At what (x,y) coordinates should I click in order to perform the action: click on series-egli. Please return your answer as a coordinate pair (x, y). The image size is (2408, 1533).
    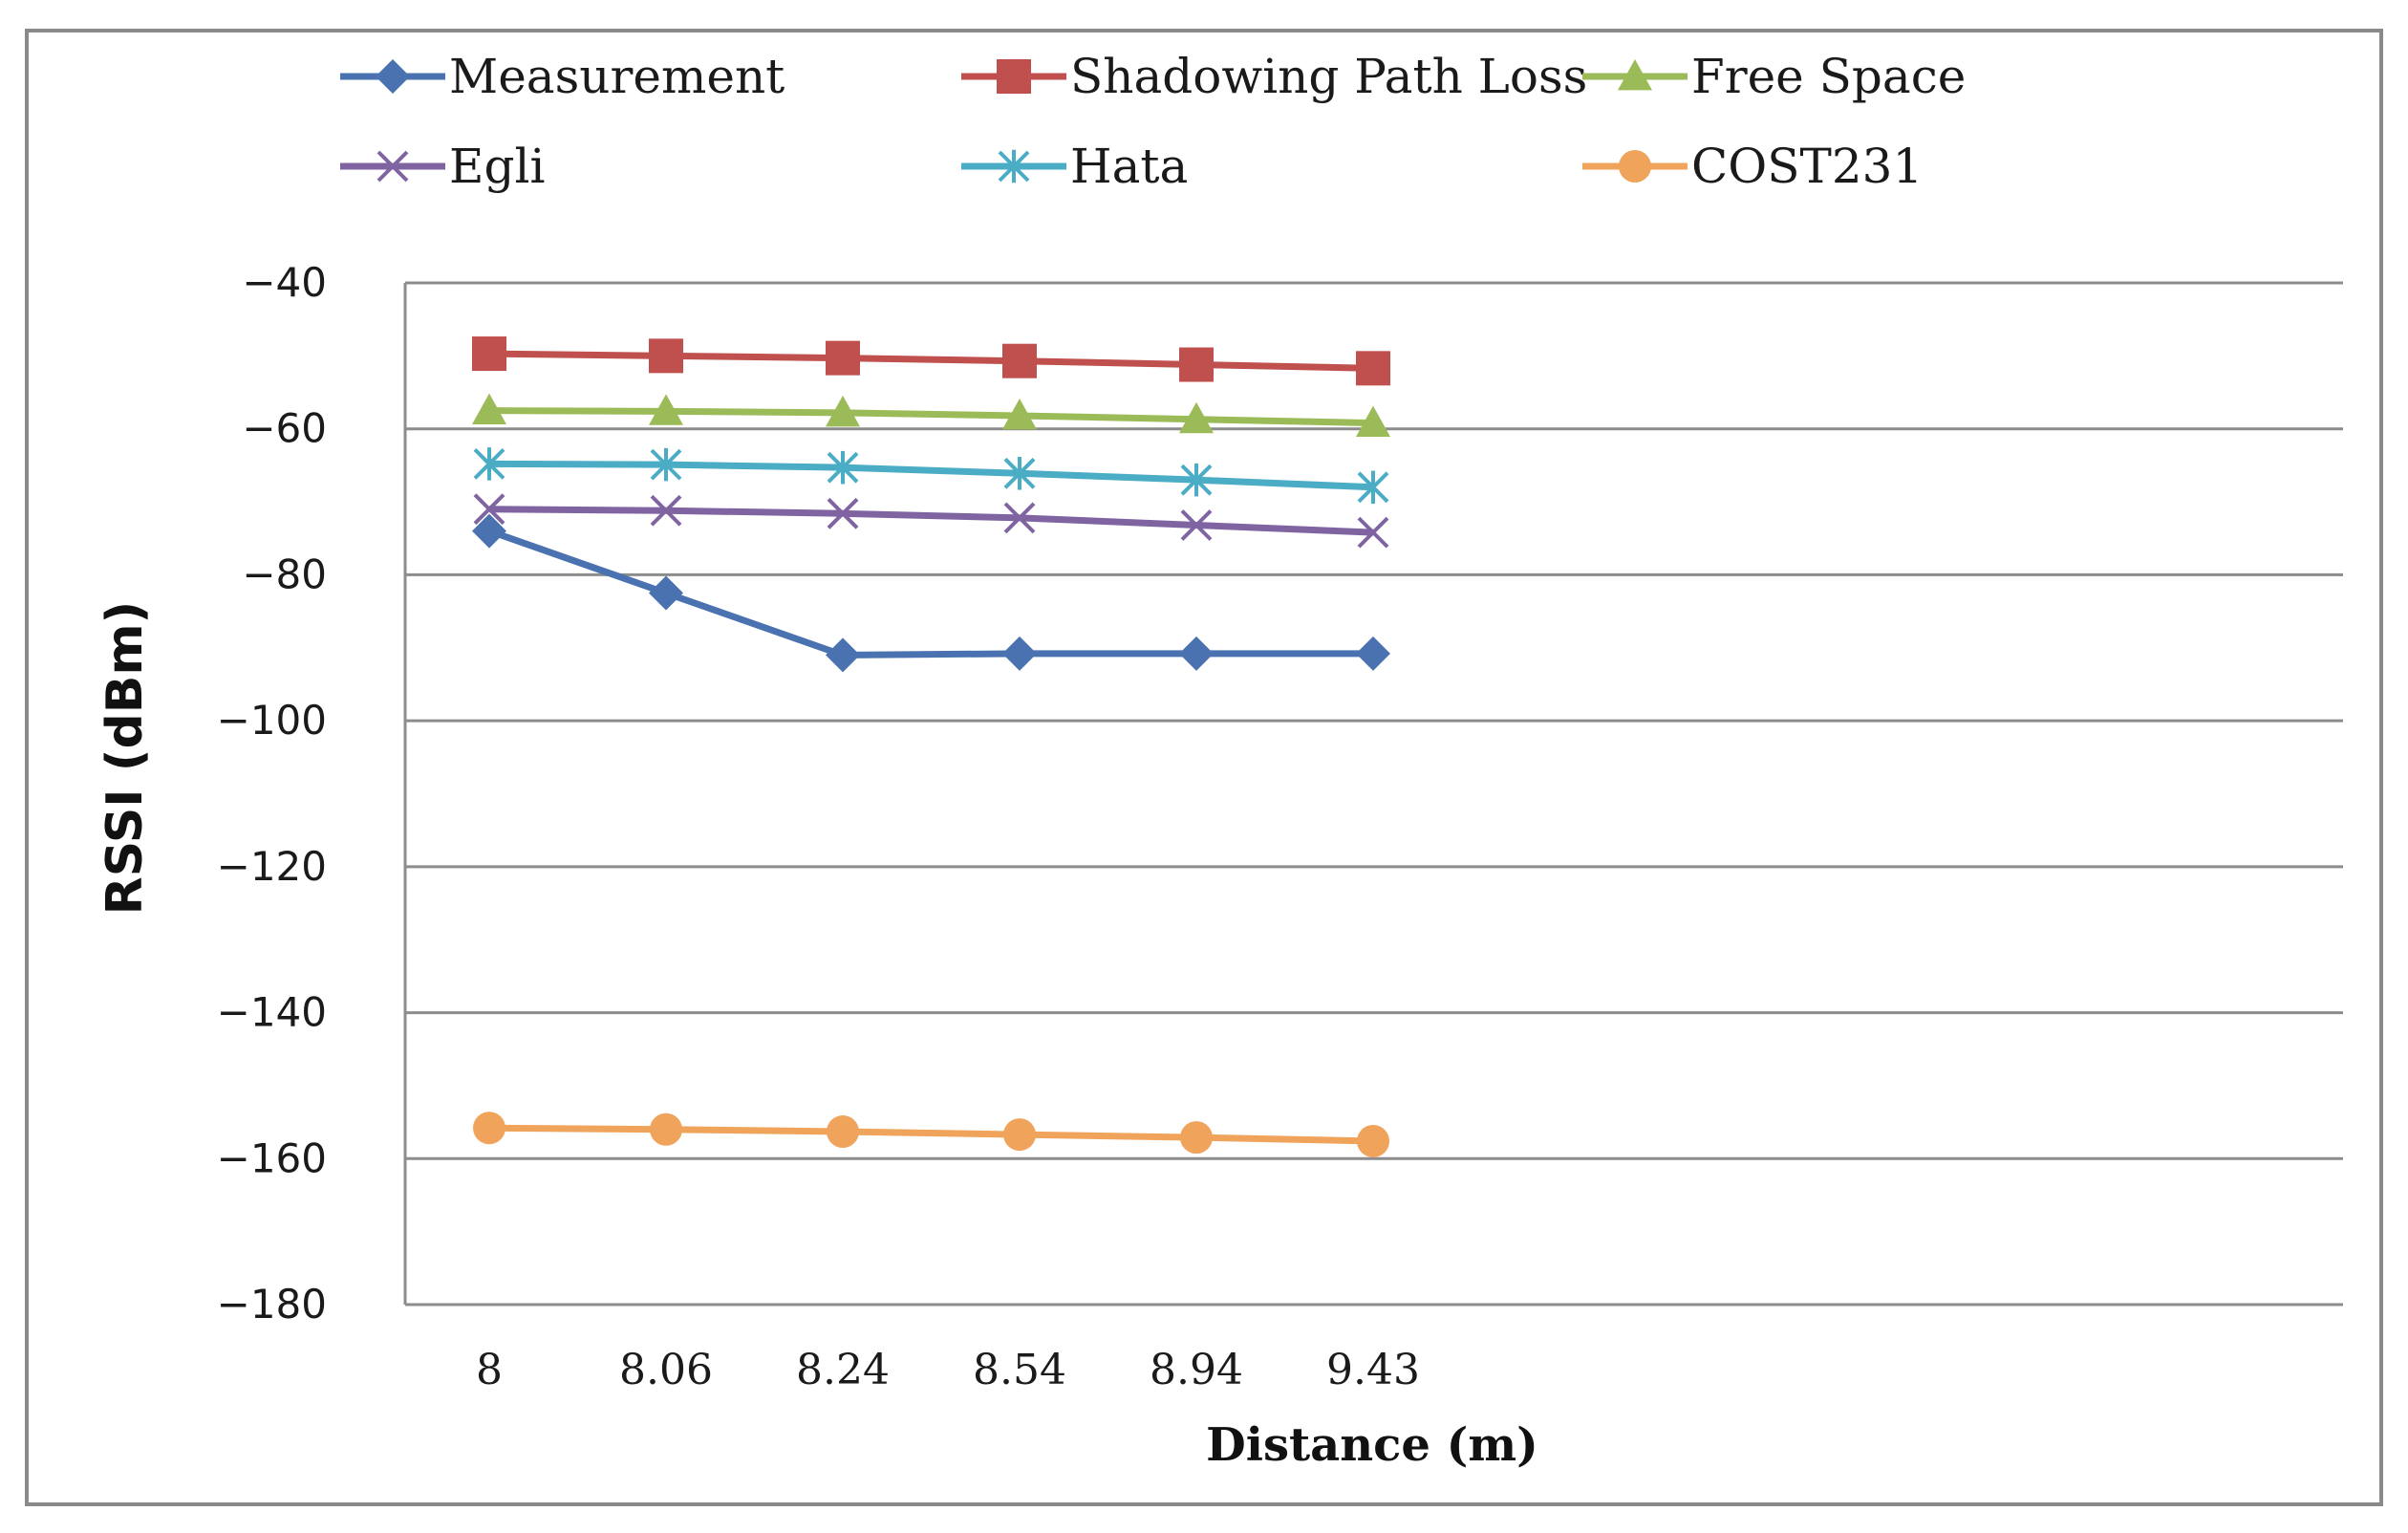
    Looking at the image, I should click on (931, 521).